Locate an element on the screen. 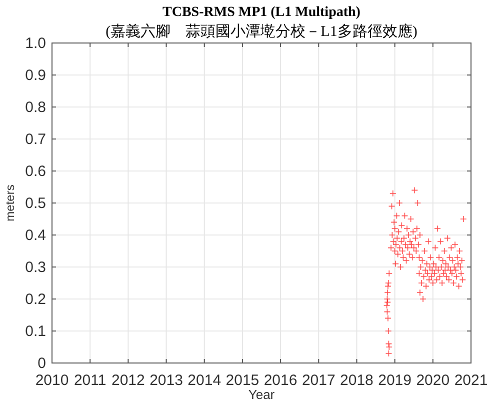  x-axis-title: Year is located at coordinates (262, 394).